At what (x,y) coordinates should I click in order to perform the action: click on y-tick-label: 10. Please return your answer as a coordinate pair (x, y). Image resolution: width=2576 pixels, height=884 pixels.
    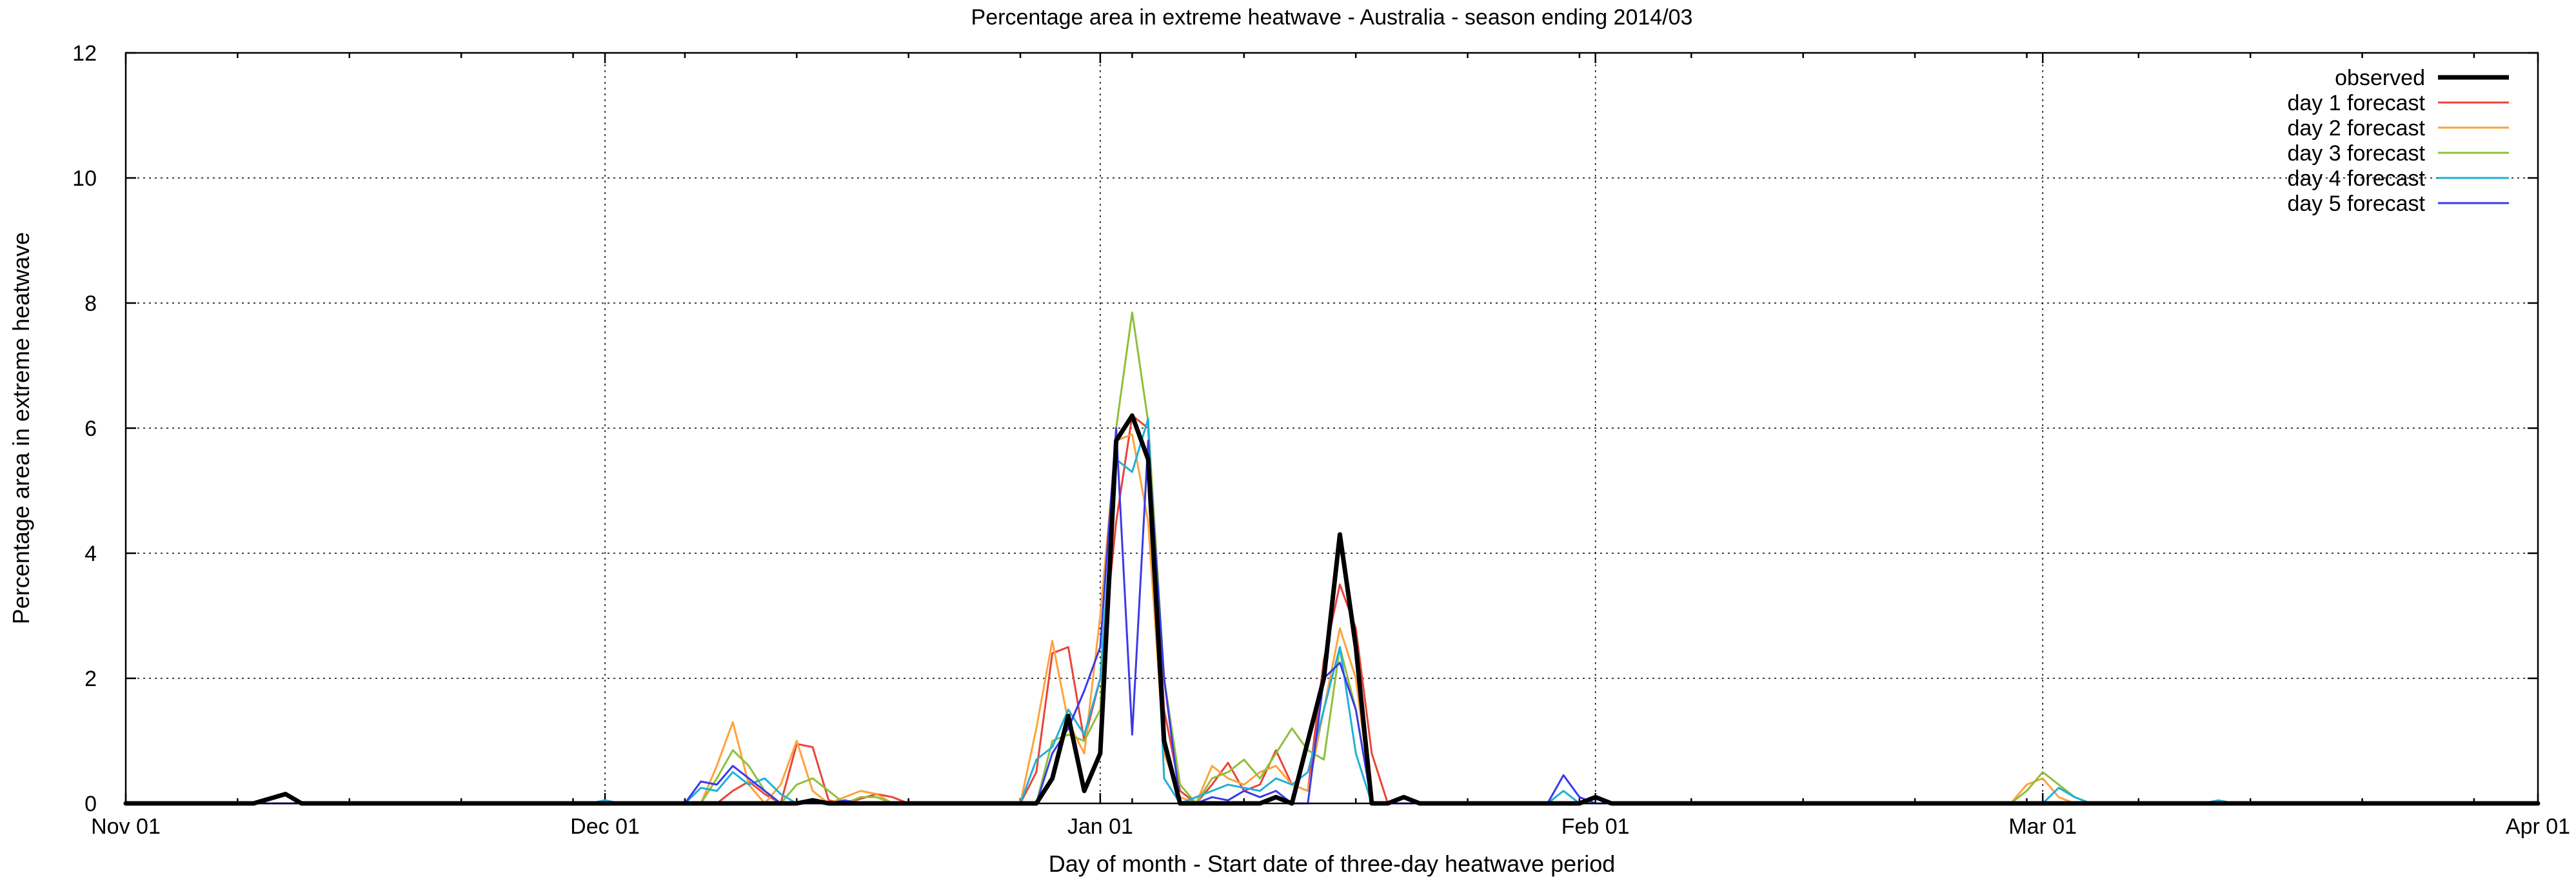
    Looking at the image, I should click on (84, 178).